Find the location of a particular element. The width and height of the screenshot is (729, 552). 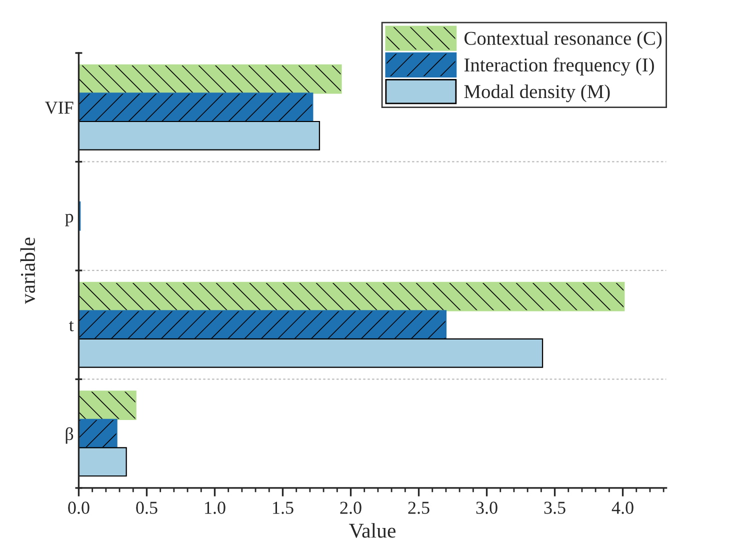

legend-label: Modal density (M) is located at coordinates (537, 93).